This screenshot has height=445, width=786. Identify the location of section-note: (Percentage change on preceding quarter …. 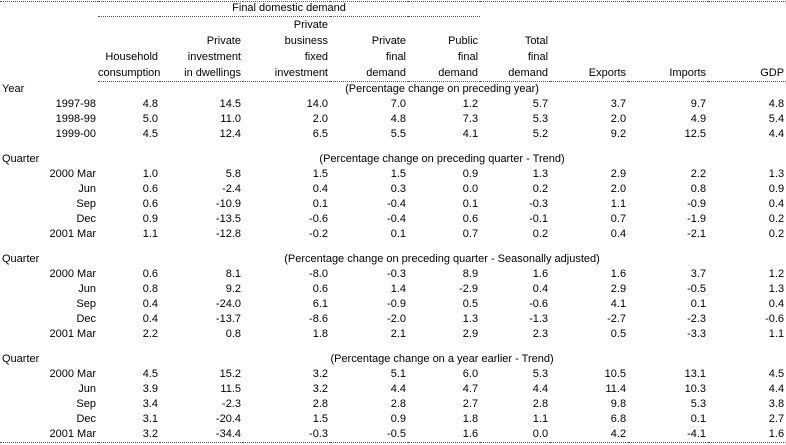
(442, 159).